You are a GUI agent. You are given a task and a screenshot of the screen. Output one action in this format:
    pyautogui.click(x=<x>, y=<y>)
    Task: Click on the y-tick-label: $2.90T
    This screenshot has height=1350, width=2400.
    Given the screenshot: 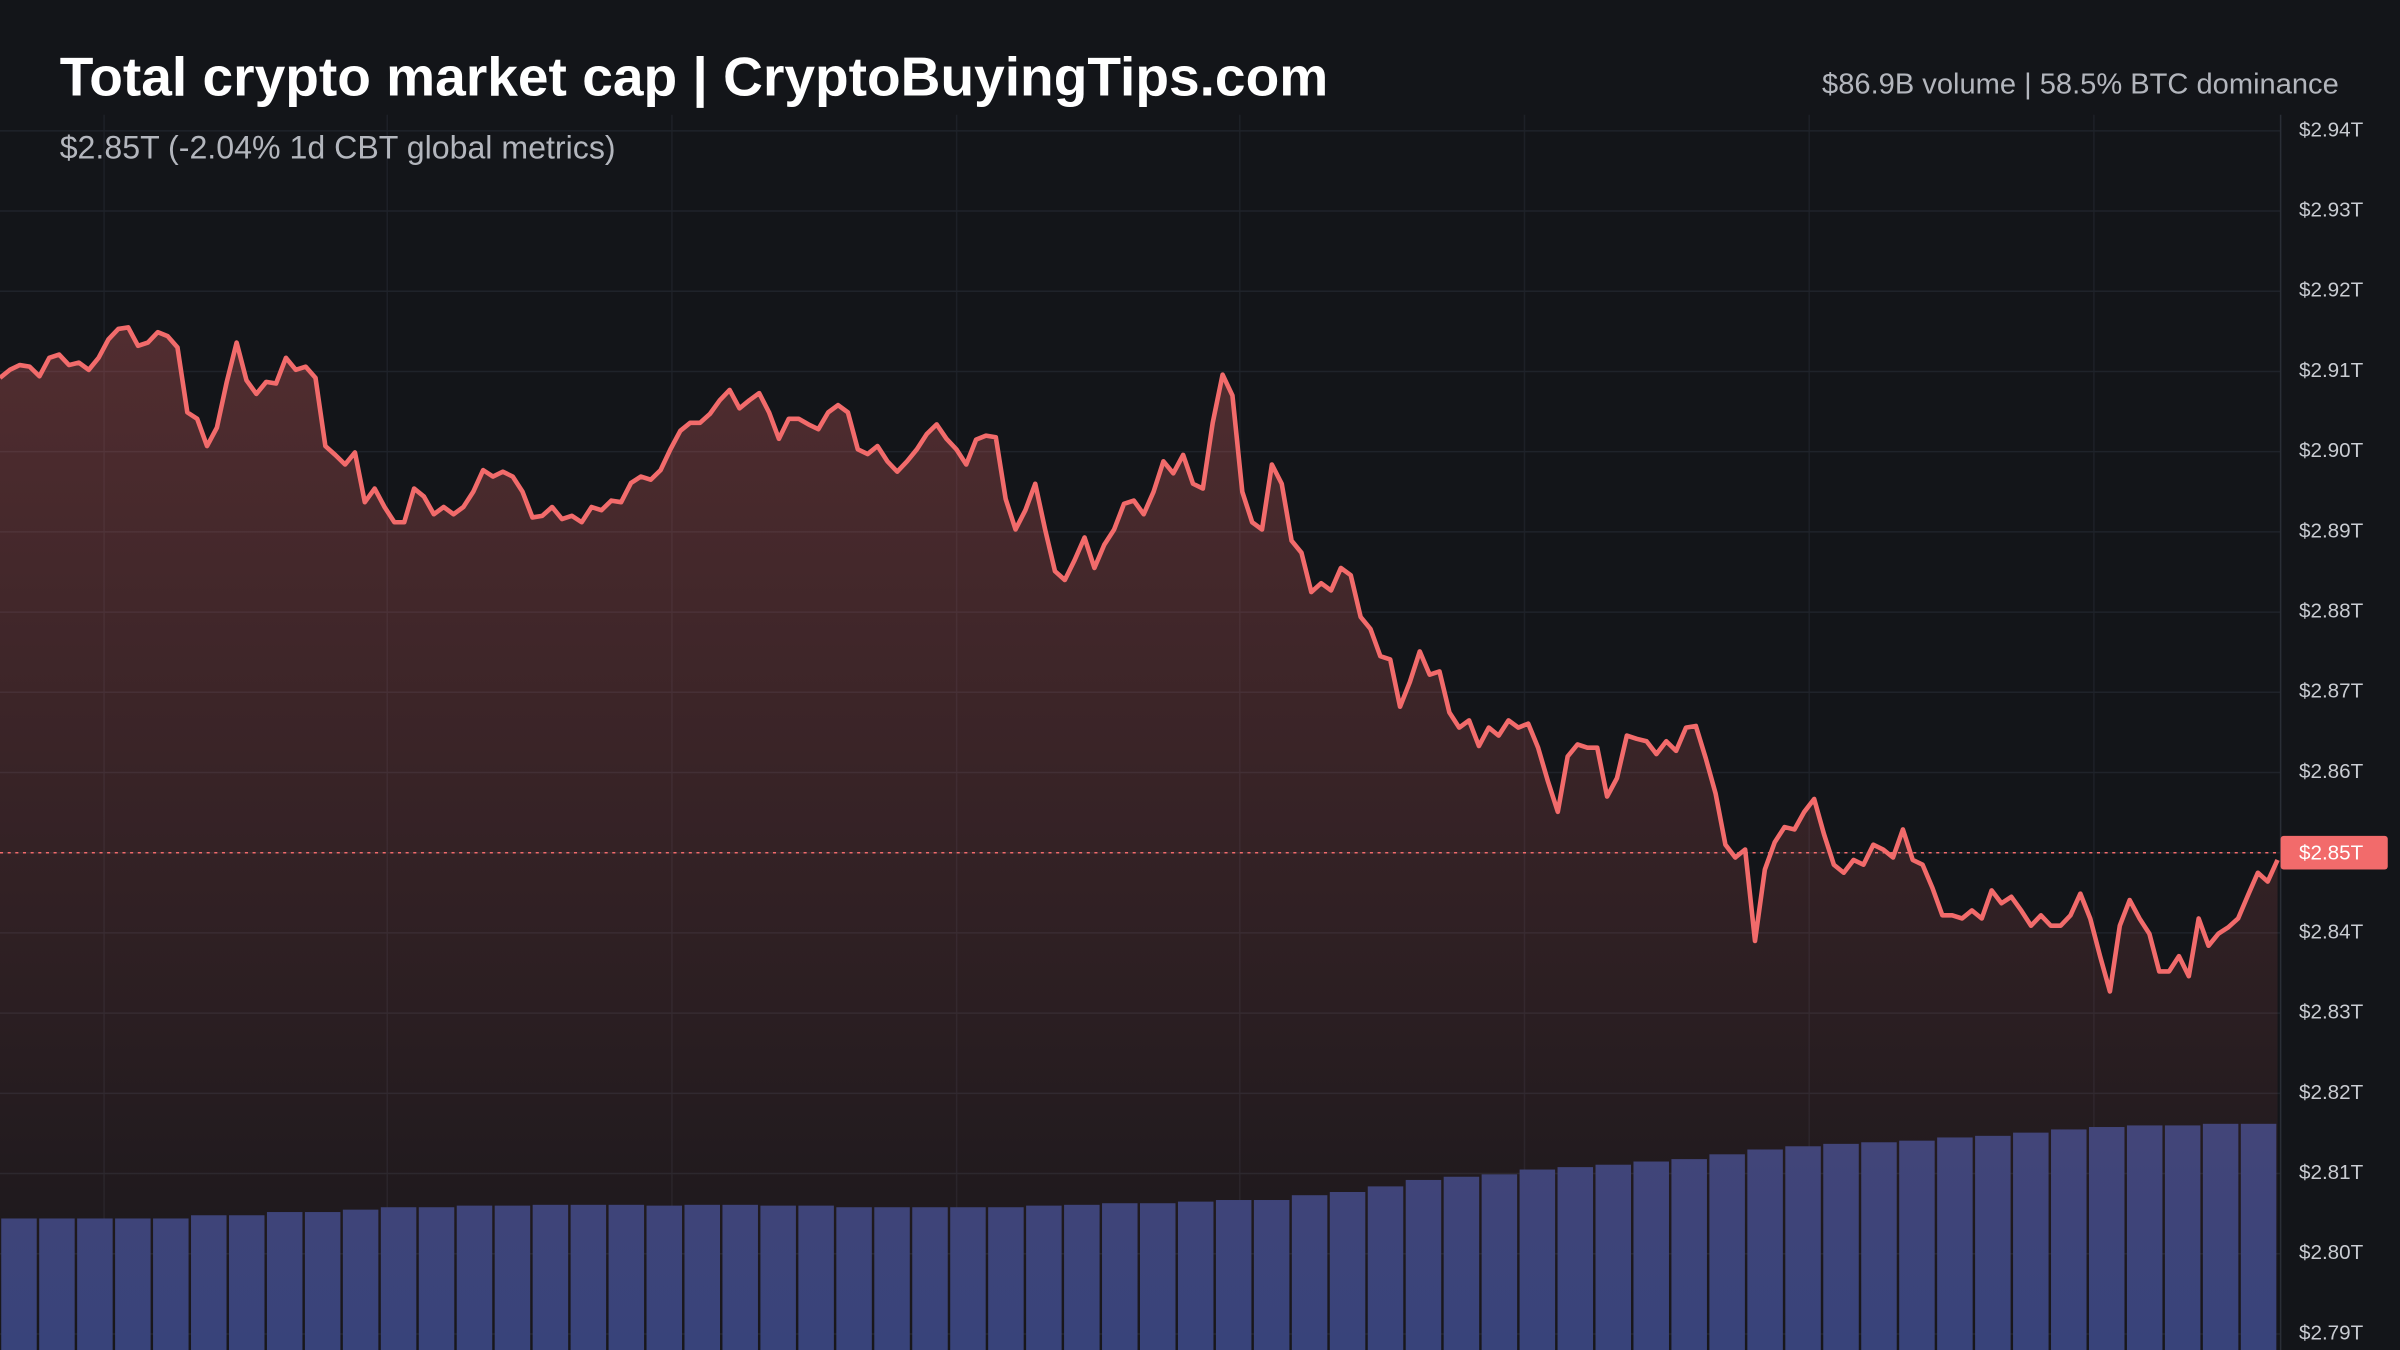 What is the action you would take?
    pyautogui.click(x=2331, y=450)
    